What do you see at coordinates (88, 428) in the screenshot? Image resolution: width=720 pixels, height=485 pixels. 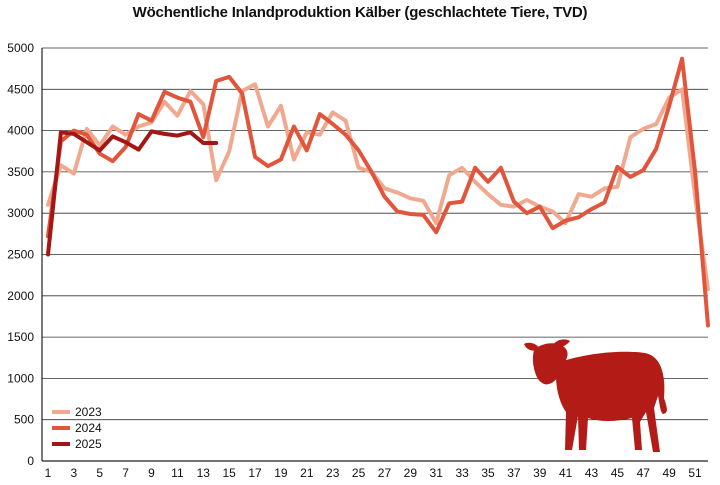 I see `legend-label-2024: 2024` at bounding box center [88, 428].